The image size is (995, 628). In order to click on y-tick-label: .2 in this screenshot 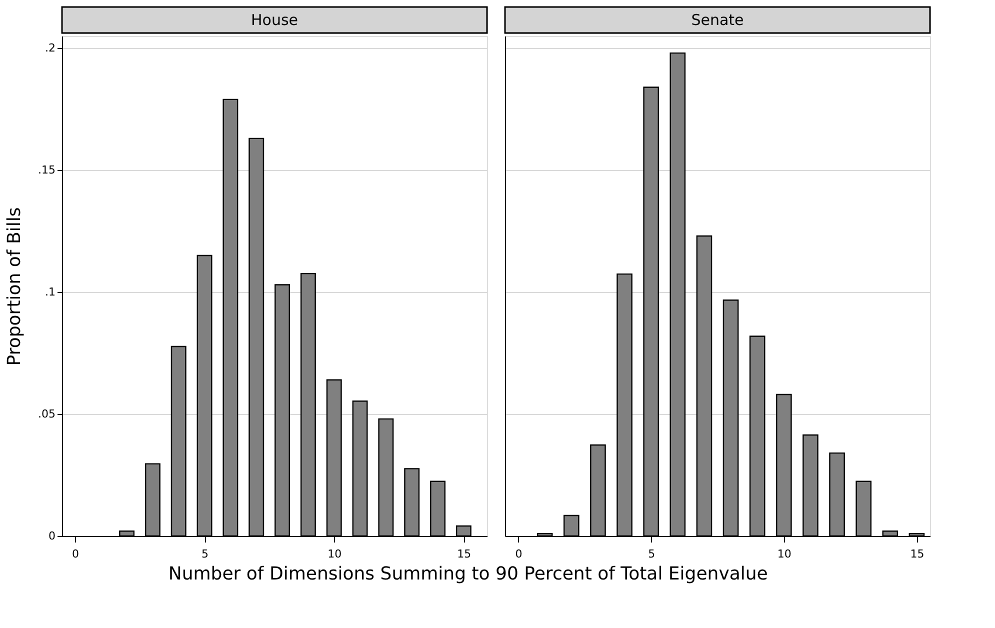, I will do `click(50, 48)`.